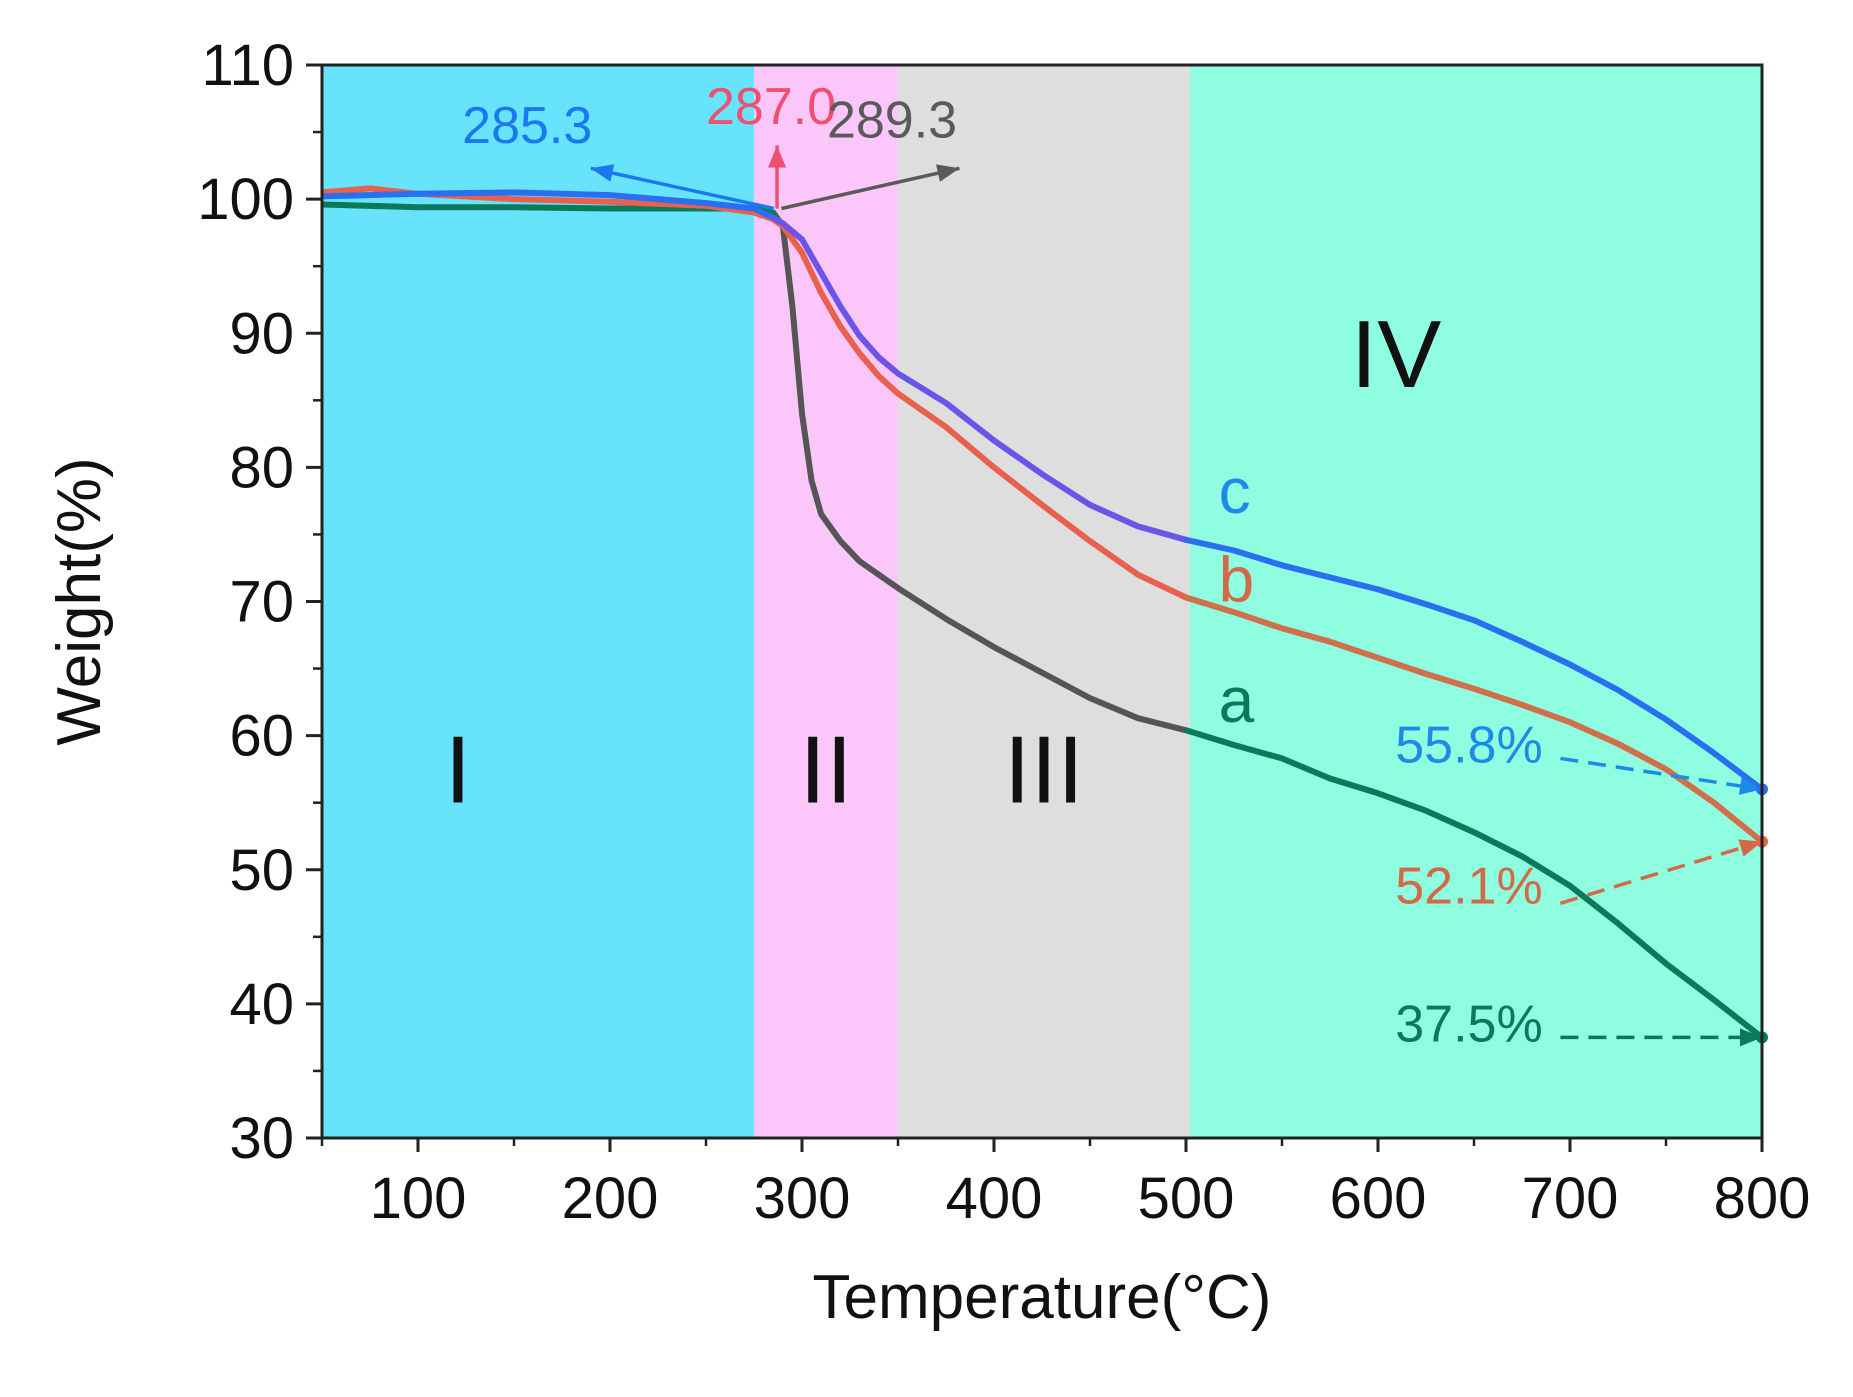 The width and height of the screenshot is (1853, 1397). Describe the element at coordinates (1237, 700) in the screenshot. I see `curve-letter-a: a` at that location.